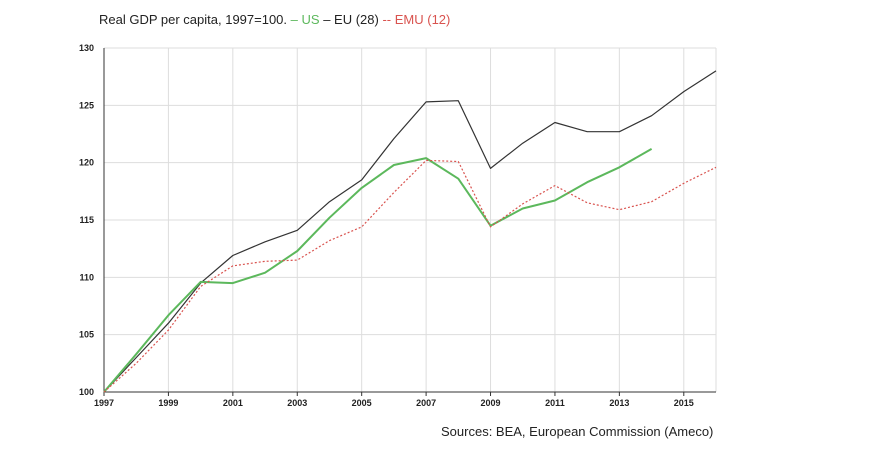 The height and width of the screenshot is (468, 880). Describe the element at coordinates (356, 19) in the screenshot. I see `title-eu-label: EU (28)` at that location.